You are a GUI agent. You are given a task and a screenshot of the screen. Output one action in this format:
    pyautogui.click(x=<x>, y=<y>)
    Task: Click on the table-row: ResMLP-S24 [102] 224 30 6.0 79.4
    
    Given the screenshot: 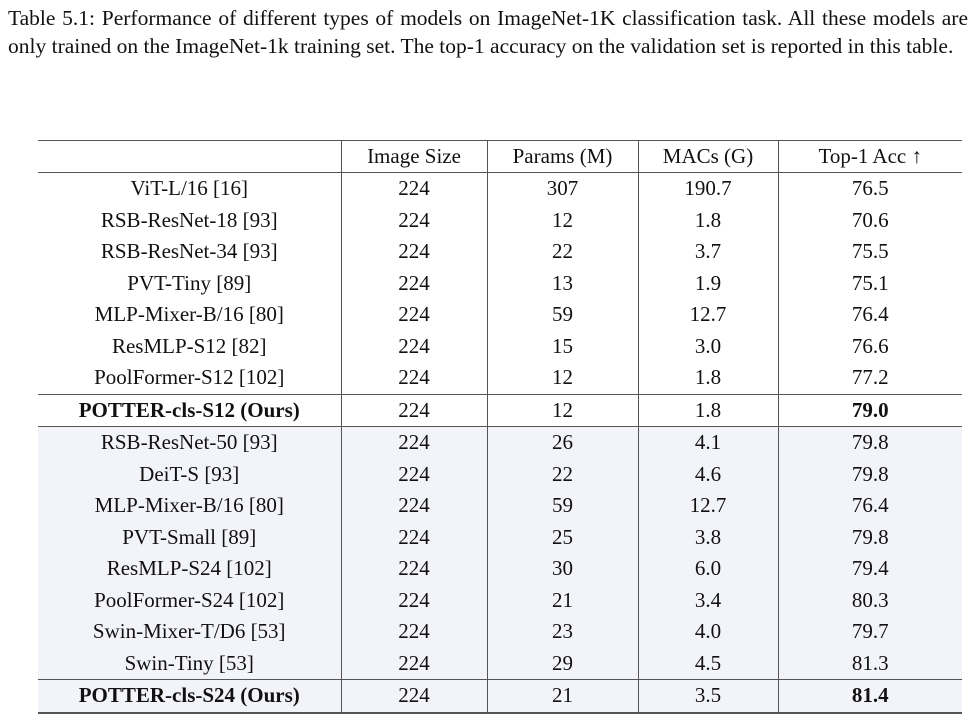 What is the action you would take?
    pyautogui.click(x=500, y=569)
    